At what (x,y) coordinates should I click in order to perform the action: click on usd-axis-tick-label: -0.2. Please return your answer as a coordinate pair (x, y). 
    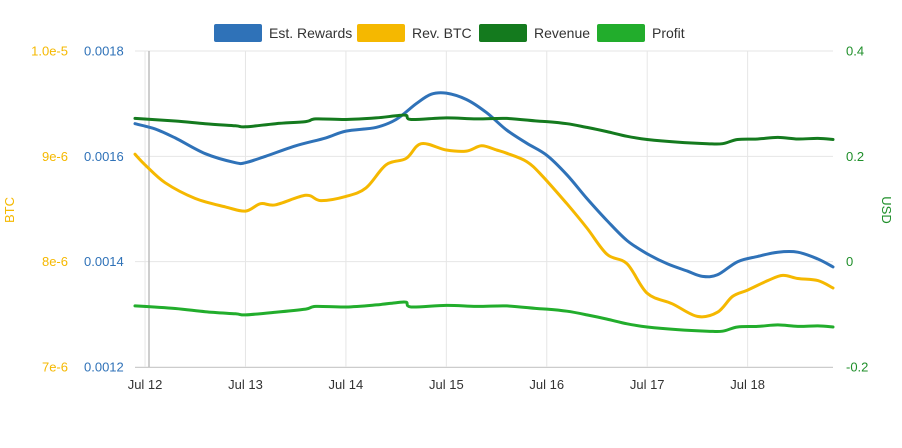
    Looking at the image, I should click on (857, 367).